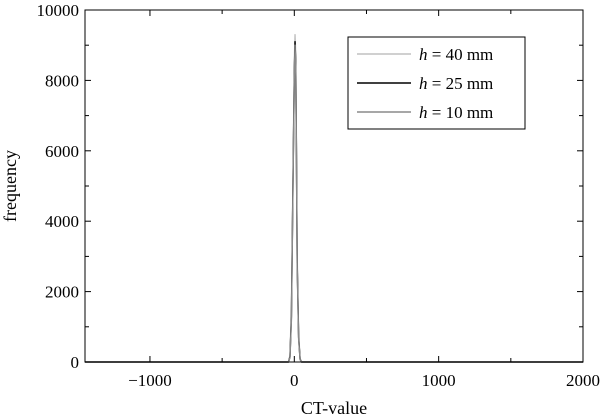 This screenshot has width=600, height=417. Describe the element at coordinates (62, 151) in the screenshot. I see `y-tick-label: 6000` at that location.